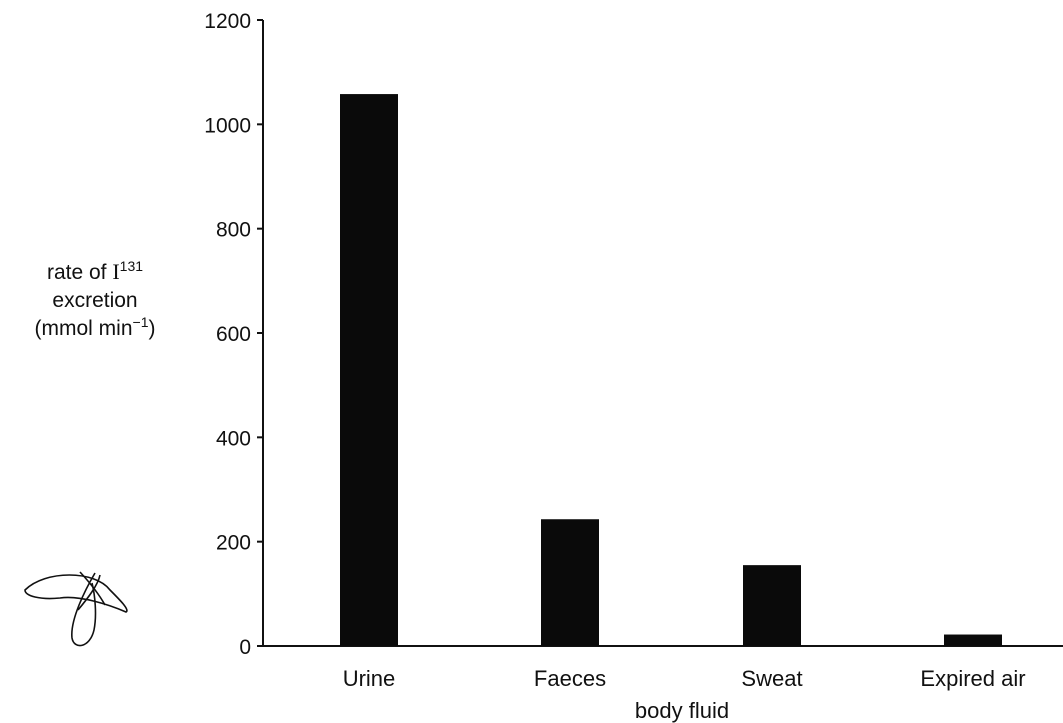 Image resolution: width=1063 pixels, height=723 pixels. Describe the element at coordinates (369, 678) in the screenshot. I see `x-category-label: Urine` at that location.